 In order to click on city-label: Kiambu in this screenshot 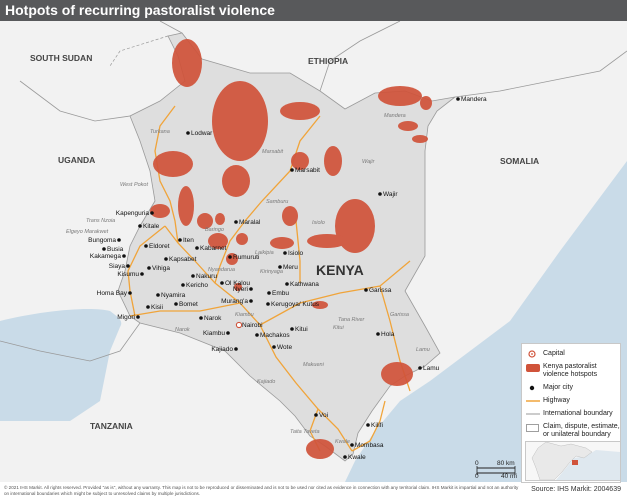, I will do `click(214, 333)`.